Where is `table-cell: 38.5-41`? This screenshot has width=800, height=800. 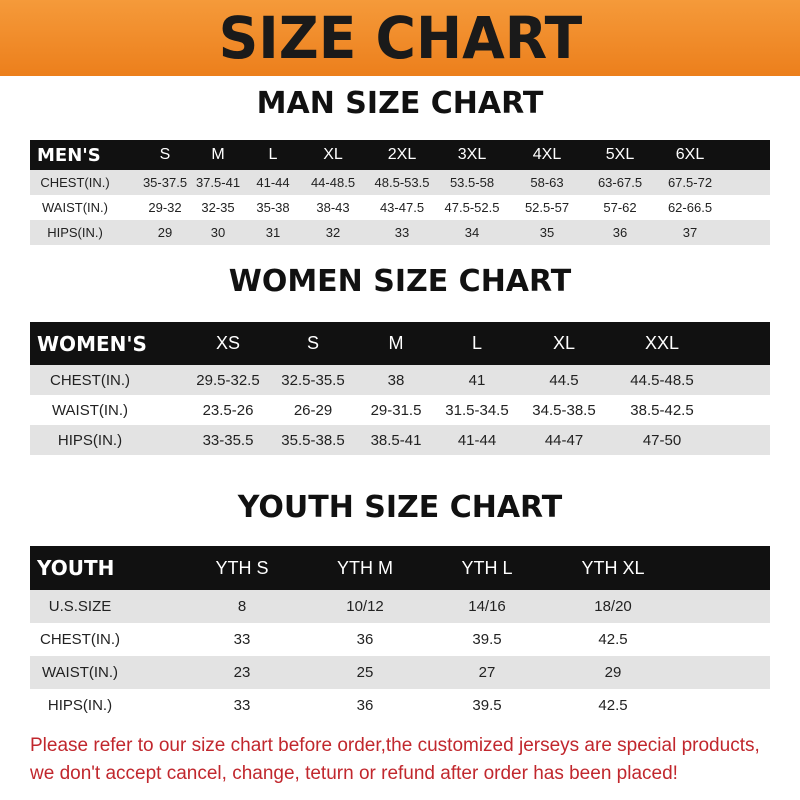 table-cell: 38.5-41 is located at coordinates (396, 440).